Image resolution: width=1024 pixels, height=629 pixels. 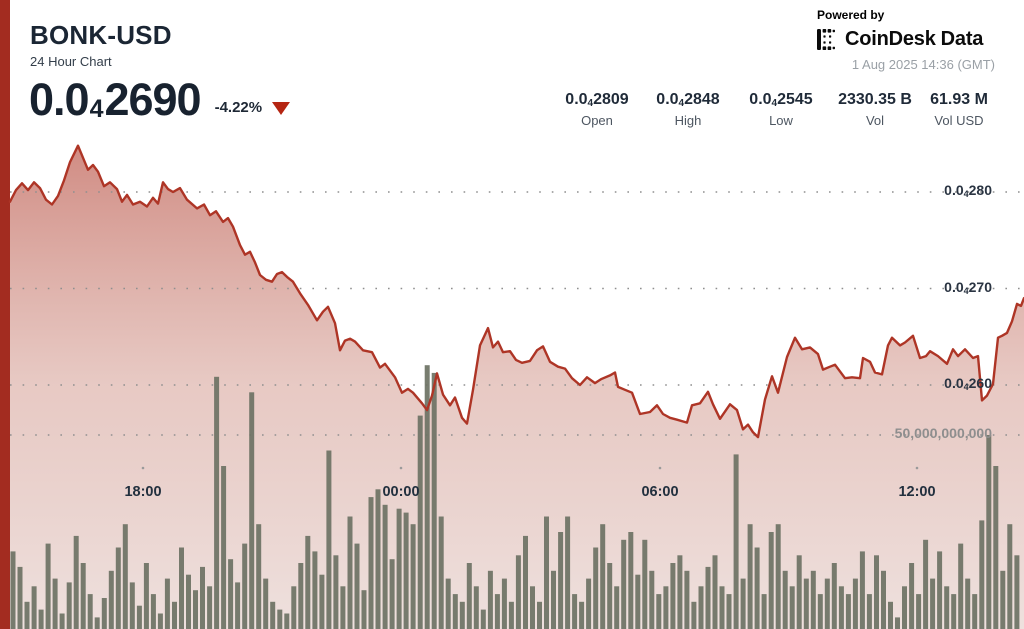 I want to click on stat-vol-usd-value: 61.93 M, so click(x=959, y=99).